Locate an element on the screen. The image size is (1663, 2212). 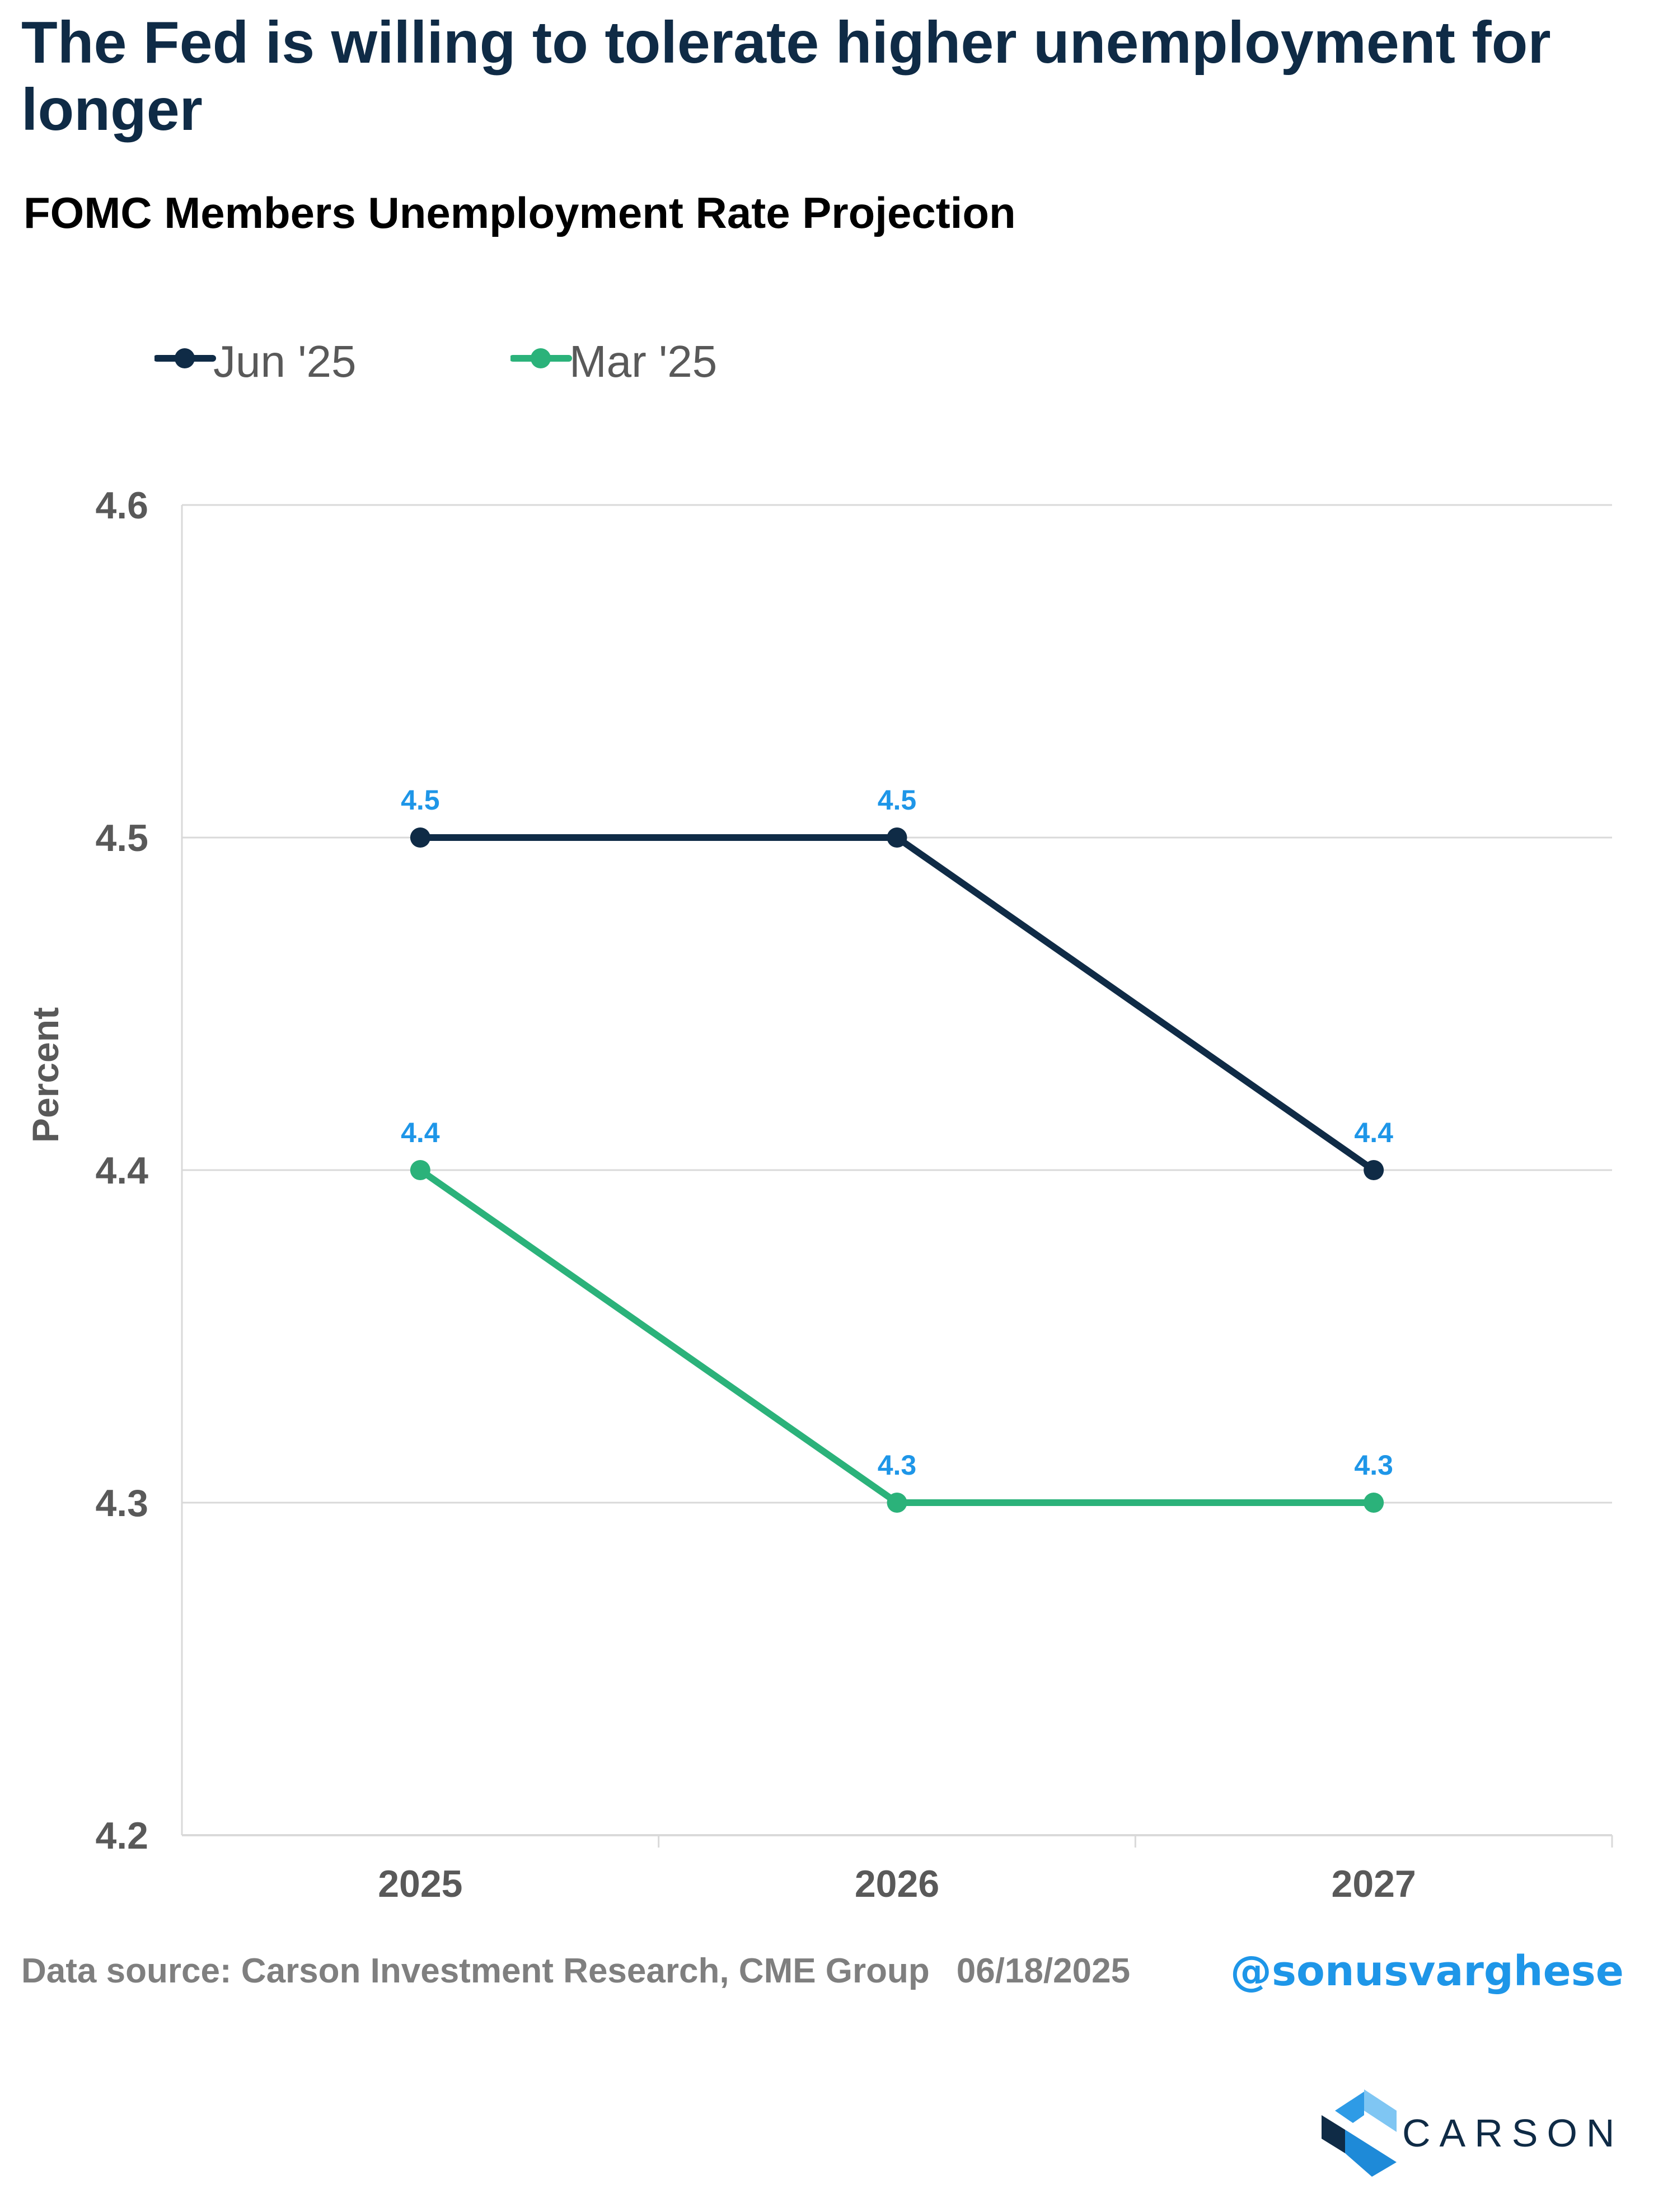
carson-logo-icon is located at coordinates (1359, 2133).